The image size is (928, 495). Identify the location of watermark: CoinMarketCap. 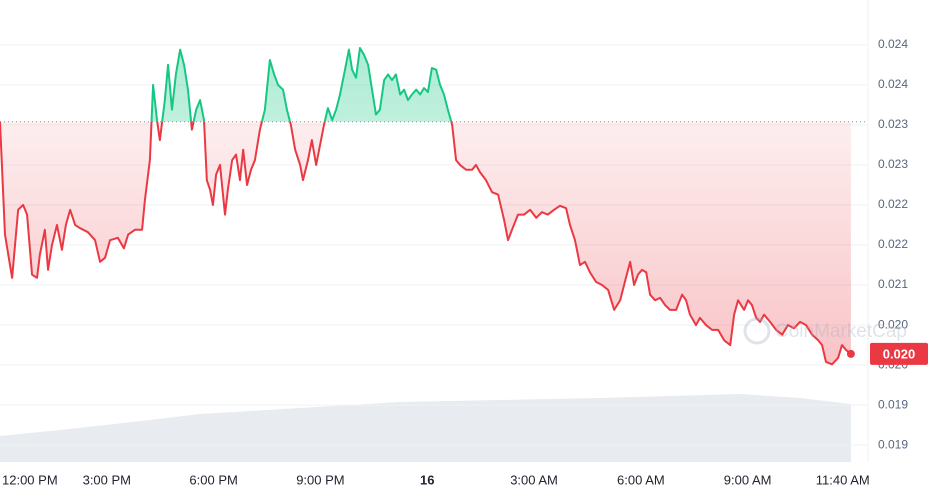
(825, 331).